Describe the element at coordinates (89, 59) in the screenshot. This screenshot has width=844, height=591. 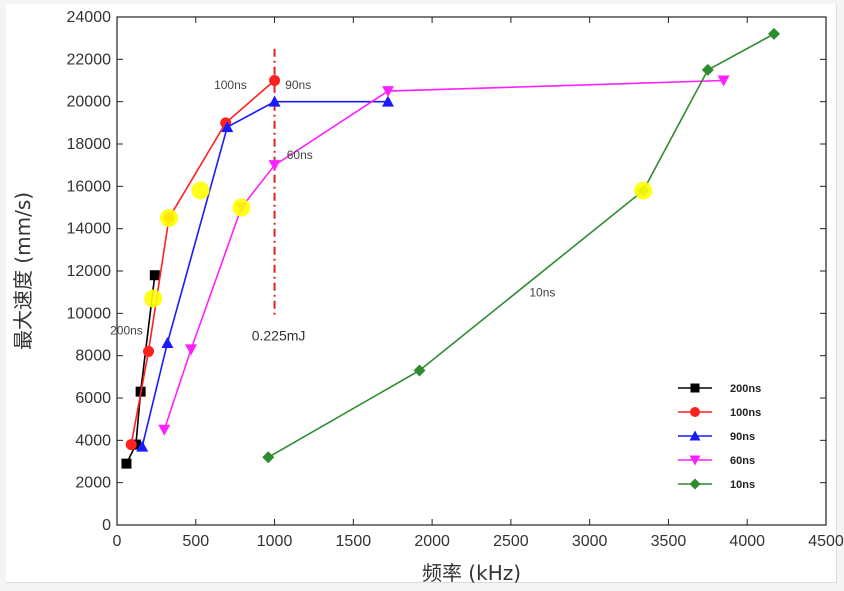
I see `y-tick-label: 22000` at that location.